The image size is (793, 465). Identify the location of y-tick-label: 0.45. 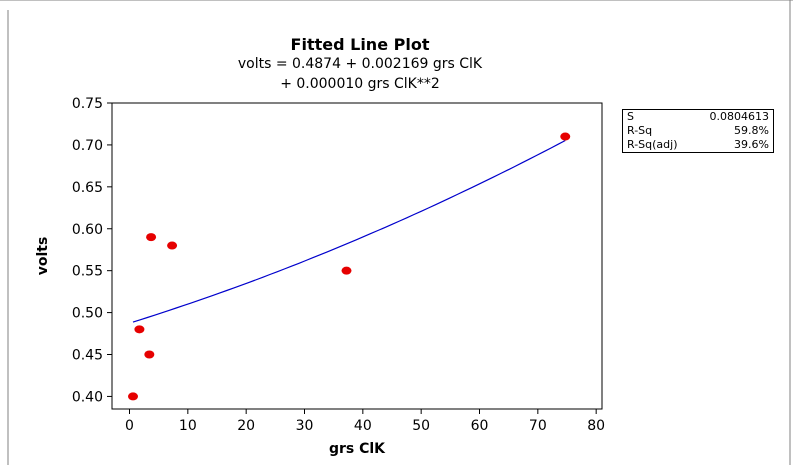
(87, 356).